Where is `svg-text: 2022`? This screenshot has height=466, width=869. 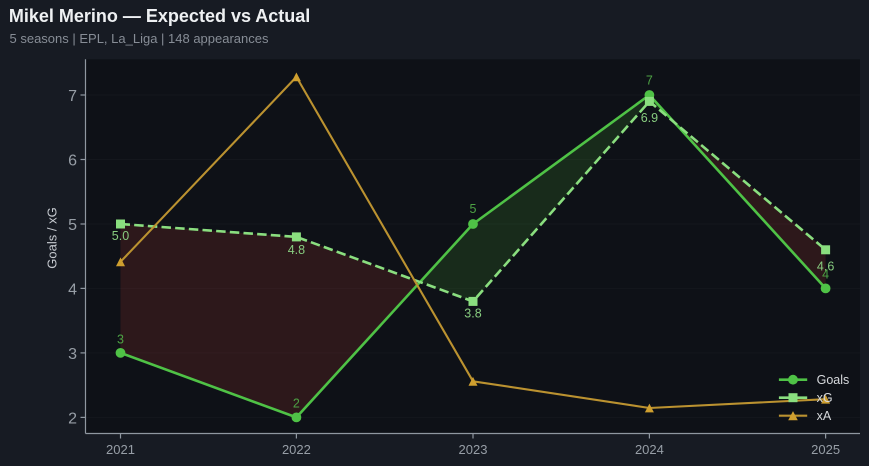 svg-text: 2022 is located at coordinates (296, 449).